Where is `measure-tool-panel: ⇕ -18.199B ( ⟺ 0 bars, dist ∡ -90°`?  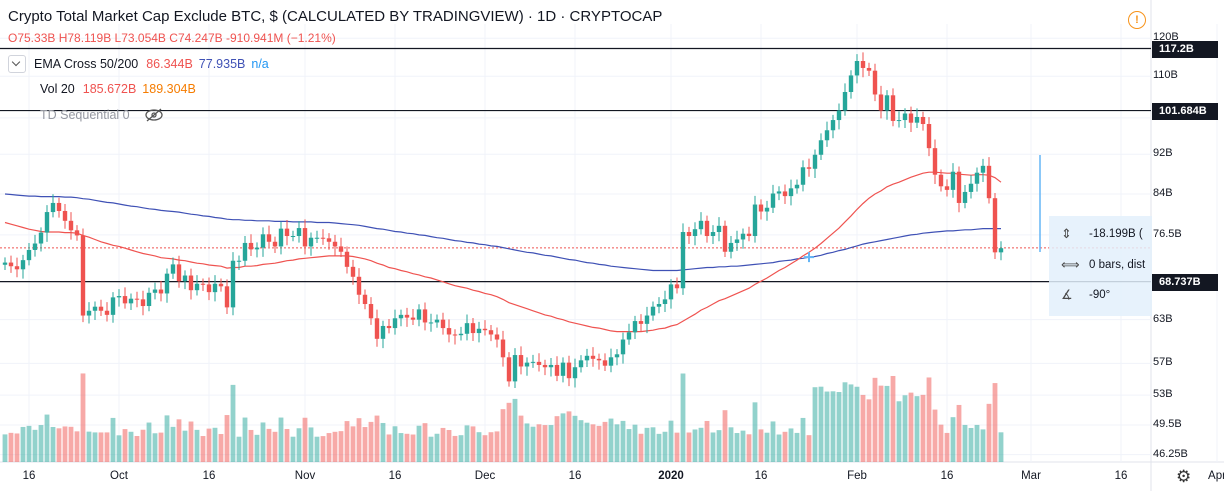 measure-tool-panel: ⇕ -18.199B ( ⟺ 0 bars, dist ∡ -90° is located at coordinates (1100, 266).